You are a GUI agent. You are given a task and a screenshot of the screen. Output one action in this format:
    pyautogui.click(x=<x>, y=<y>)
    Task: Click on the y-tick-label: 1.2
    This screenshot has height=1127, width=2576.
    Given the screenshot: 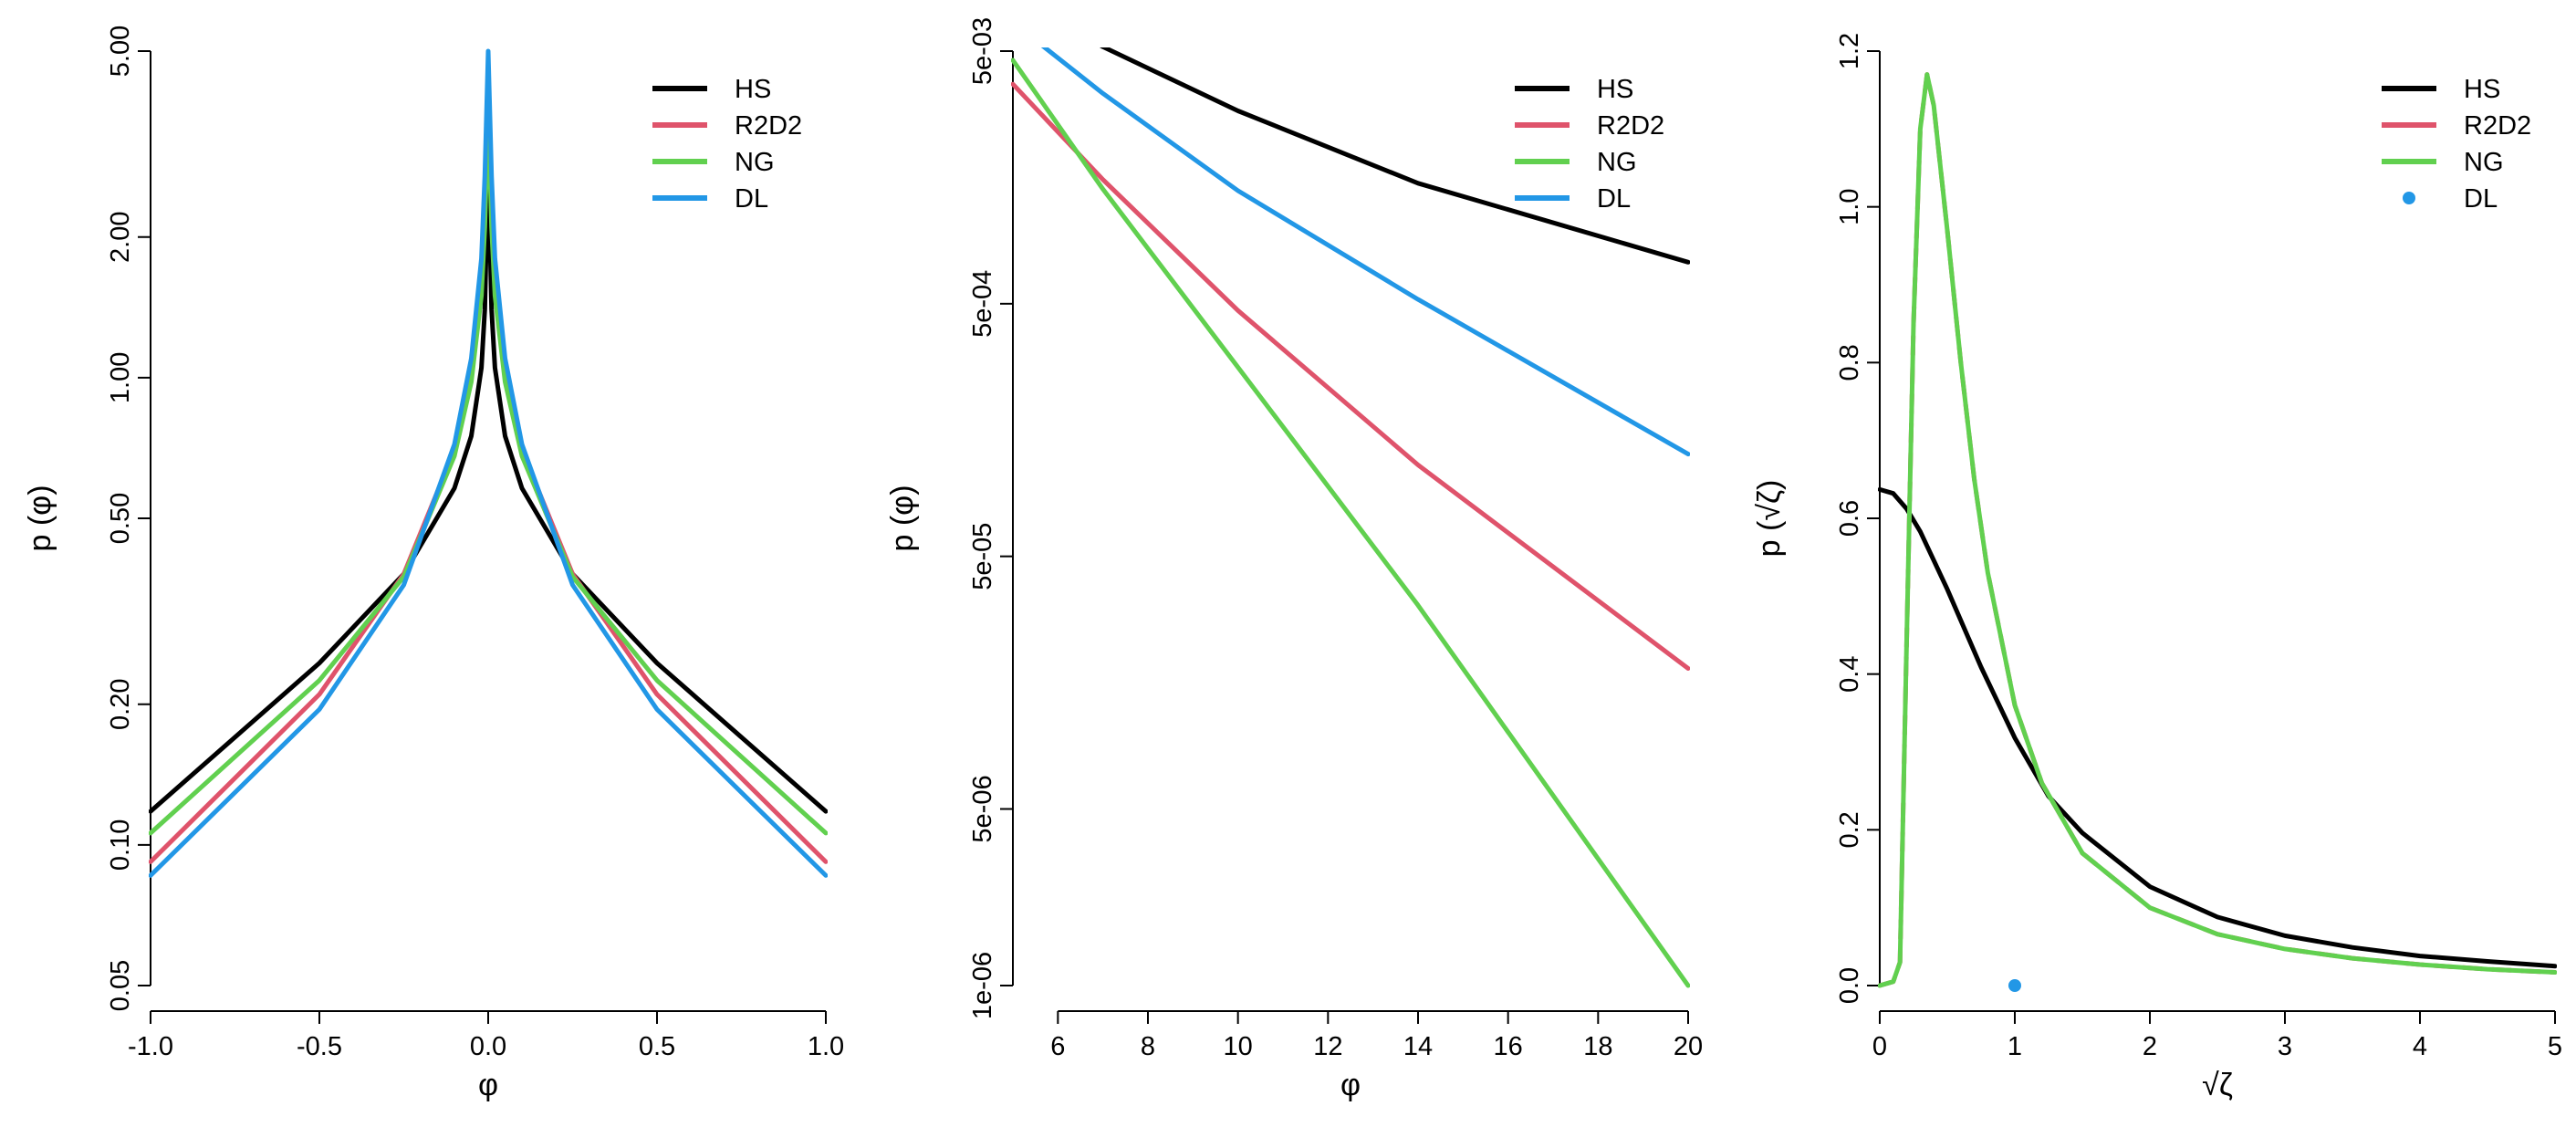 What is the action you would take?
    pyautogui.click(x=1849, y=51)
    